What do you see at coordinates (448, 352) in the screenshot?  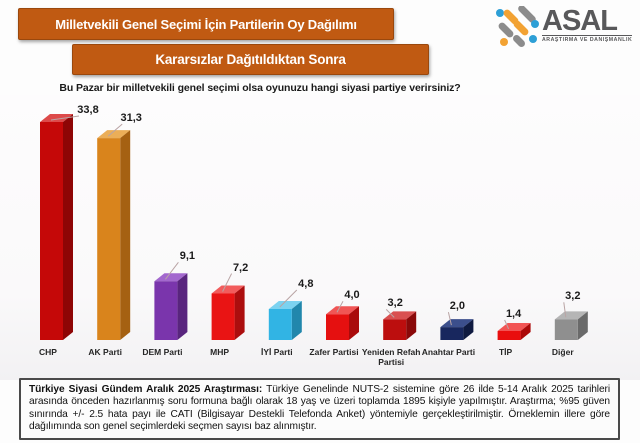 I see `category-label-anahtar-parti: Anahtar Parti` at bounding box center [448, 352].